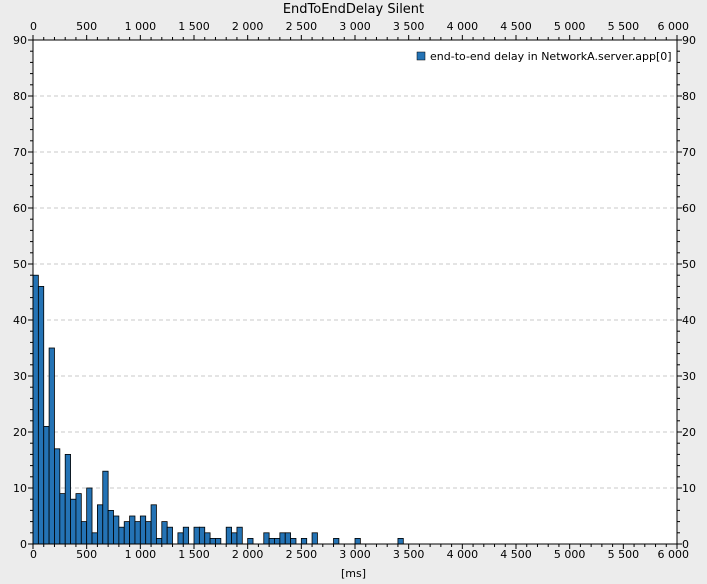  Describe the element at coordinates (689, 96) in the screenshot. I see `y-tick-label-right: 80` at that location.